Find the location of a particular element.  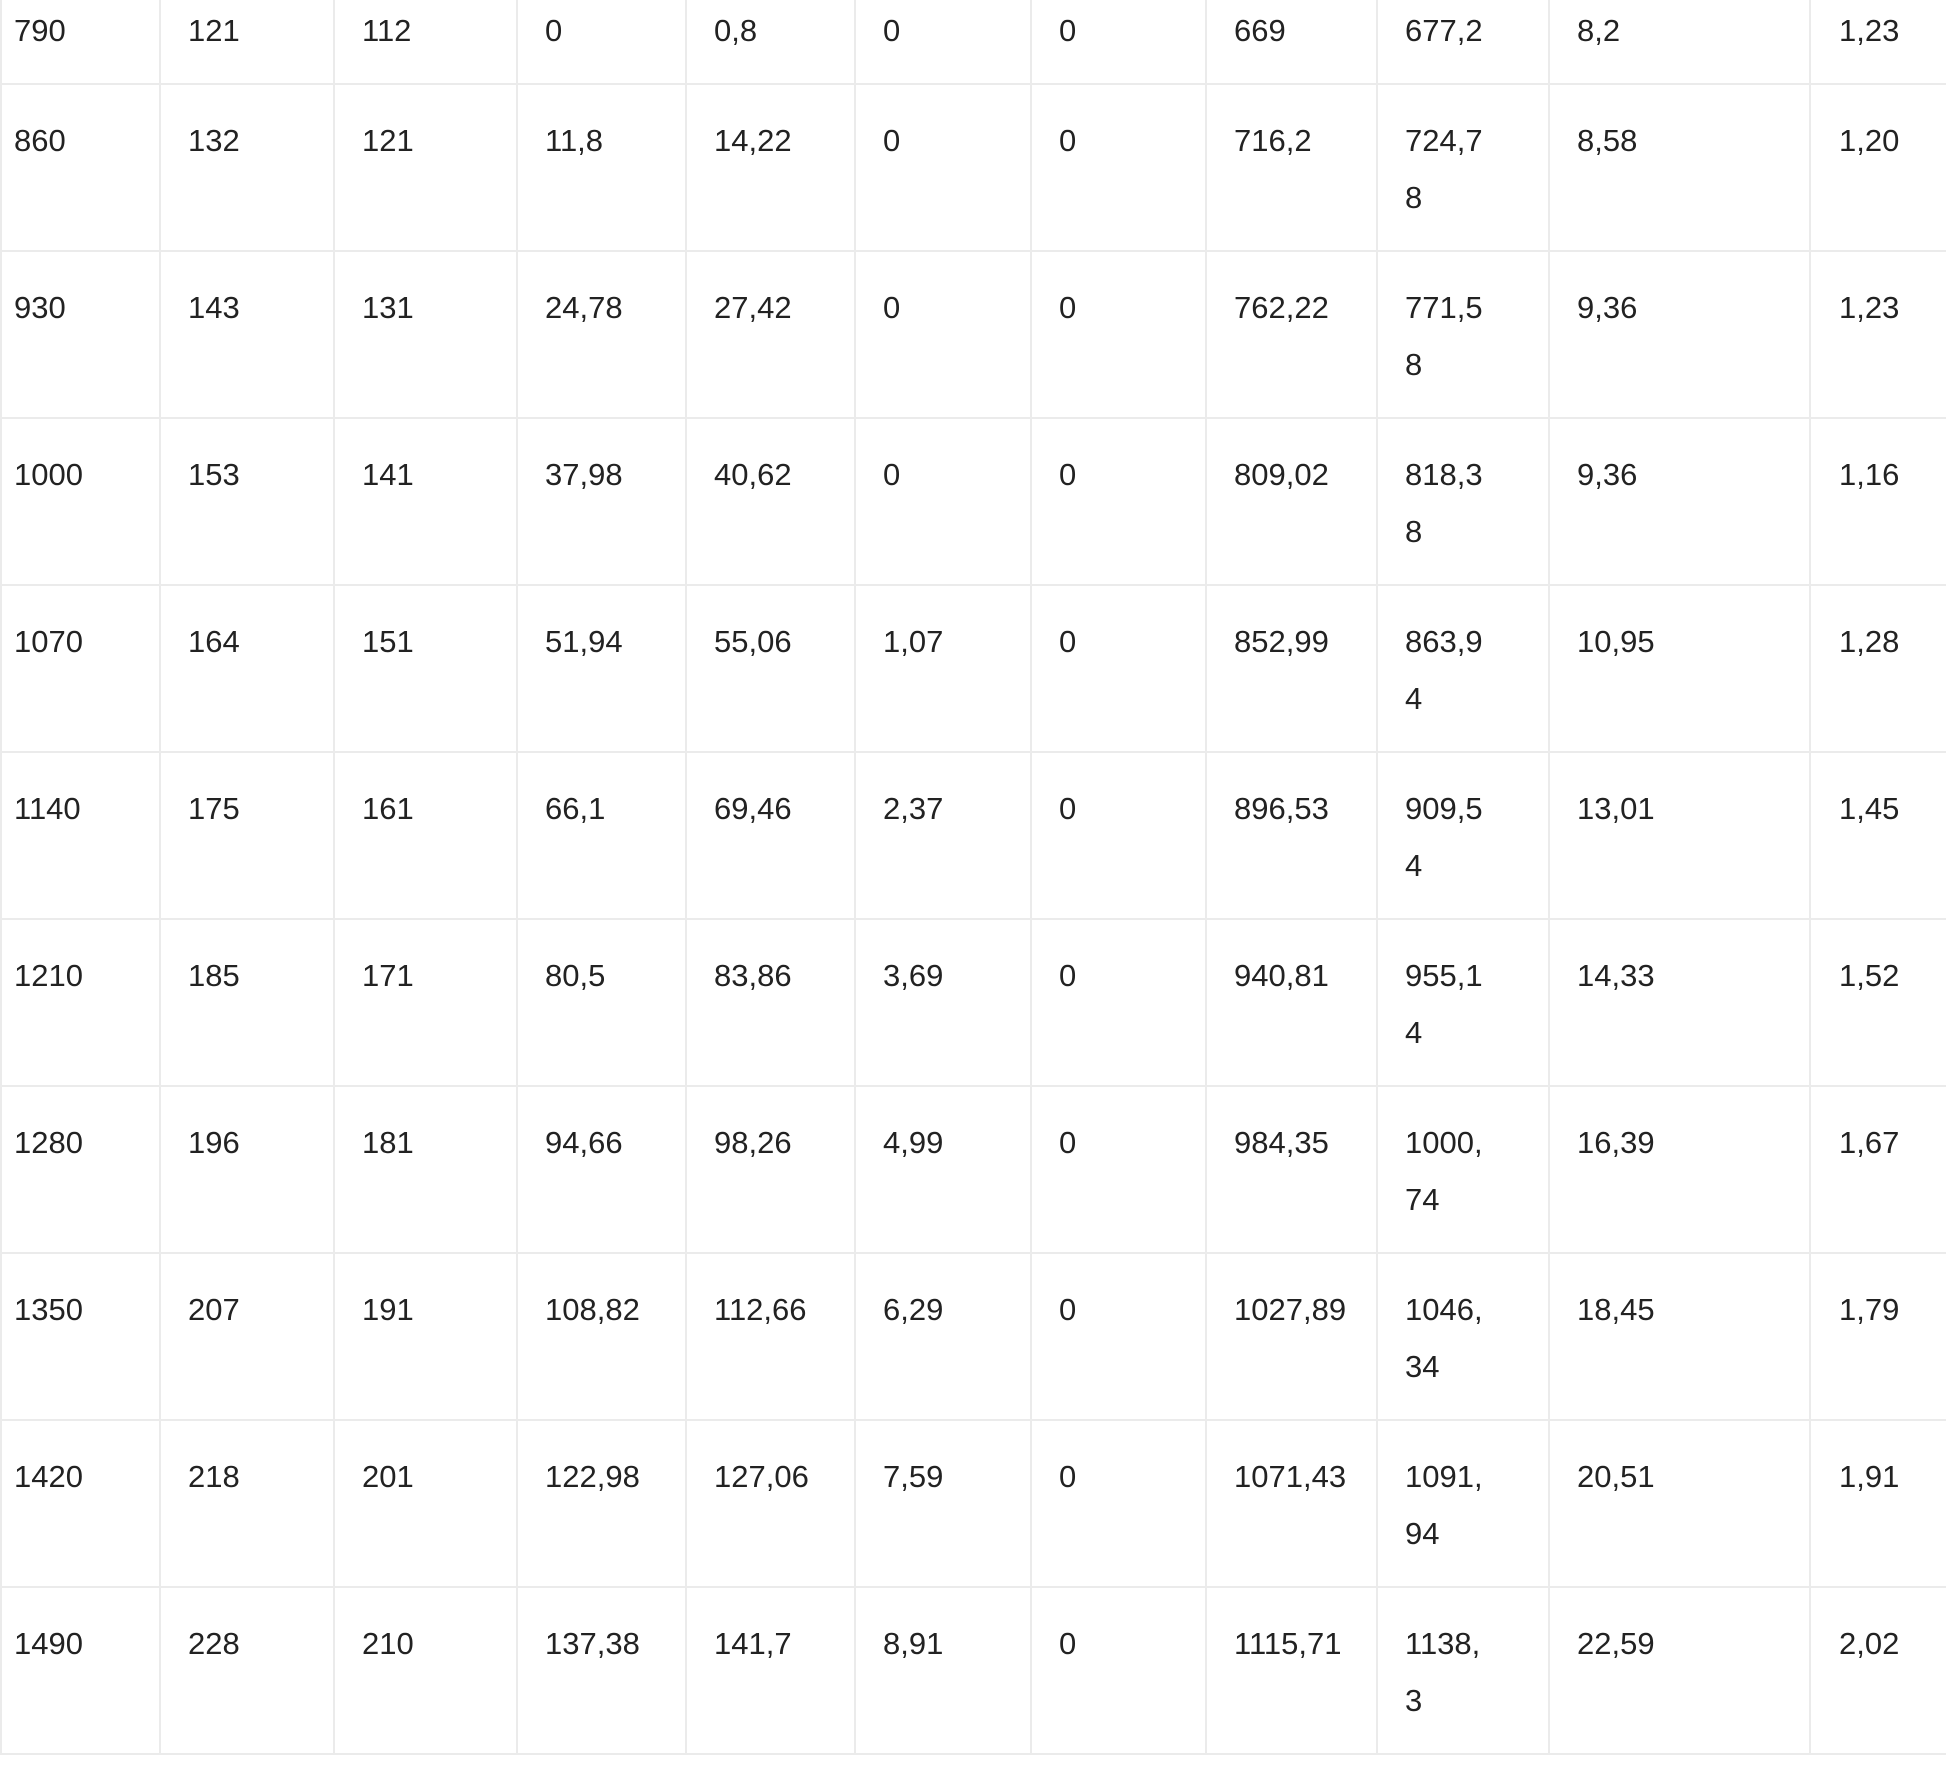

table-cell: 210 is located at coordinates (425, 1670).